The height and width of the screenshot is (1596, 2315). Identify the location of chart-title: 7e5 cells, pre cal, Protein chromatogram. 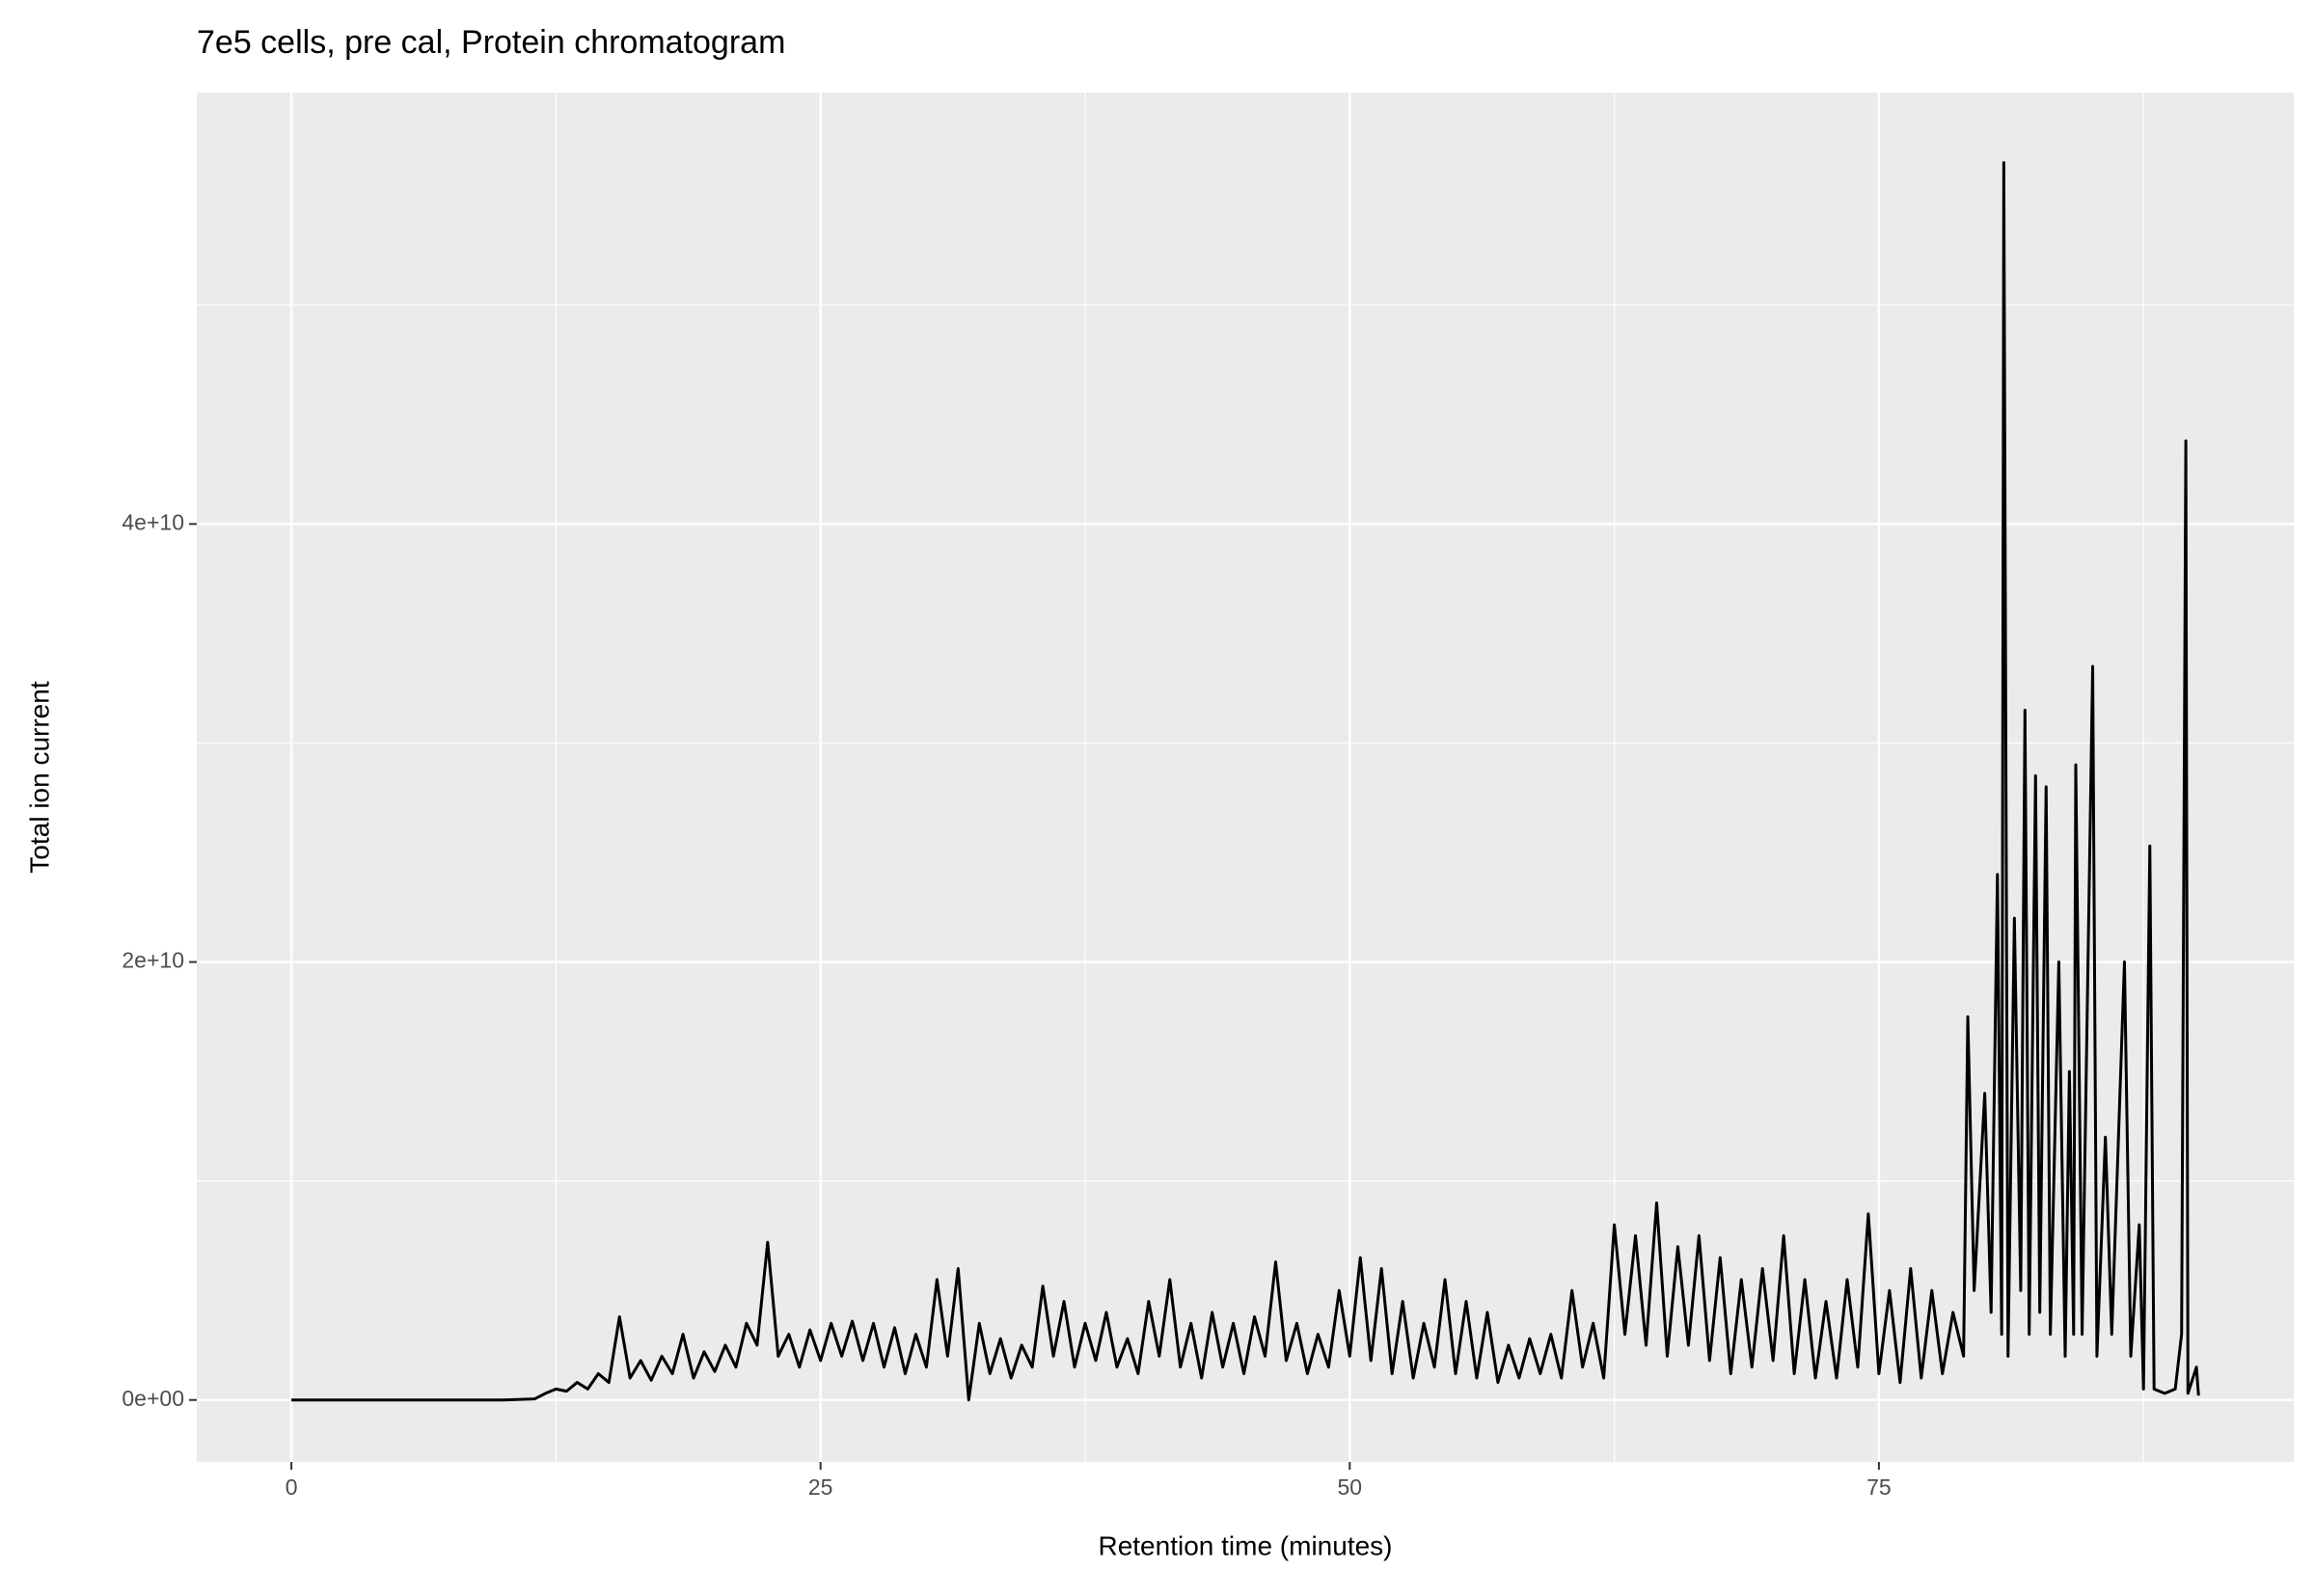
(491, 43).